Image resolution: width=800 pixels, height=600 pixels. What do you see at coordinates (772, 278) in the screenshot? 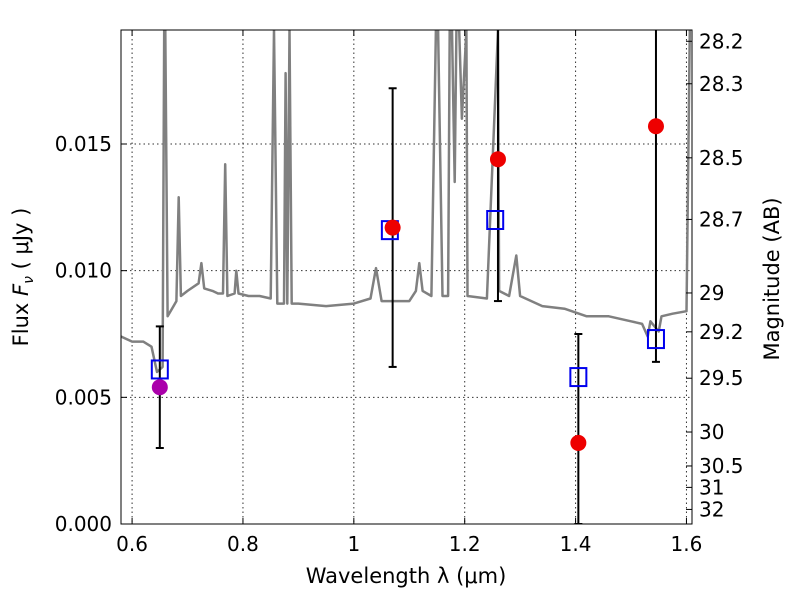
I see `right-axis-title: Magnitude (AB)` at bounding box center [772, 278].